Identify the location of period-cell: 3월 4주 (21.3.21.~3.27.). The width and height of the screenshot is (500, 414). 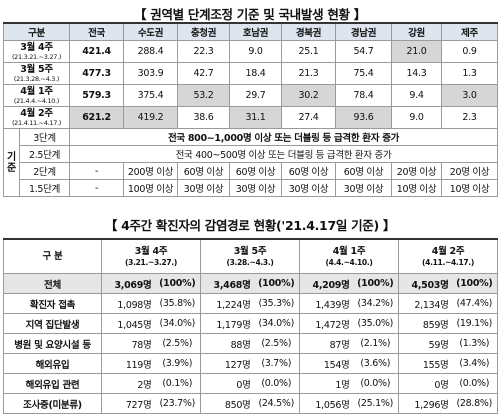
(36, 51).